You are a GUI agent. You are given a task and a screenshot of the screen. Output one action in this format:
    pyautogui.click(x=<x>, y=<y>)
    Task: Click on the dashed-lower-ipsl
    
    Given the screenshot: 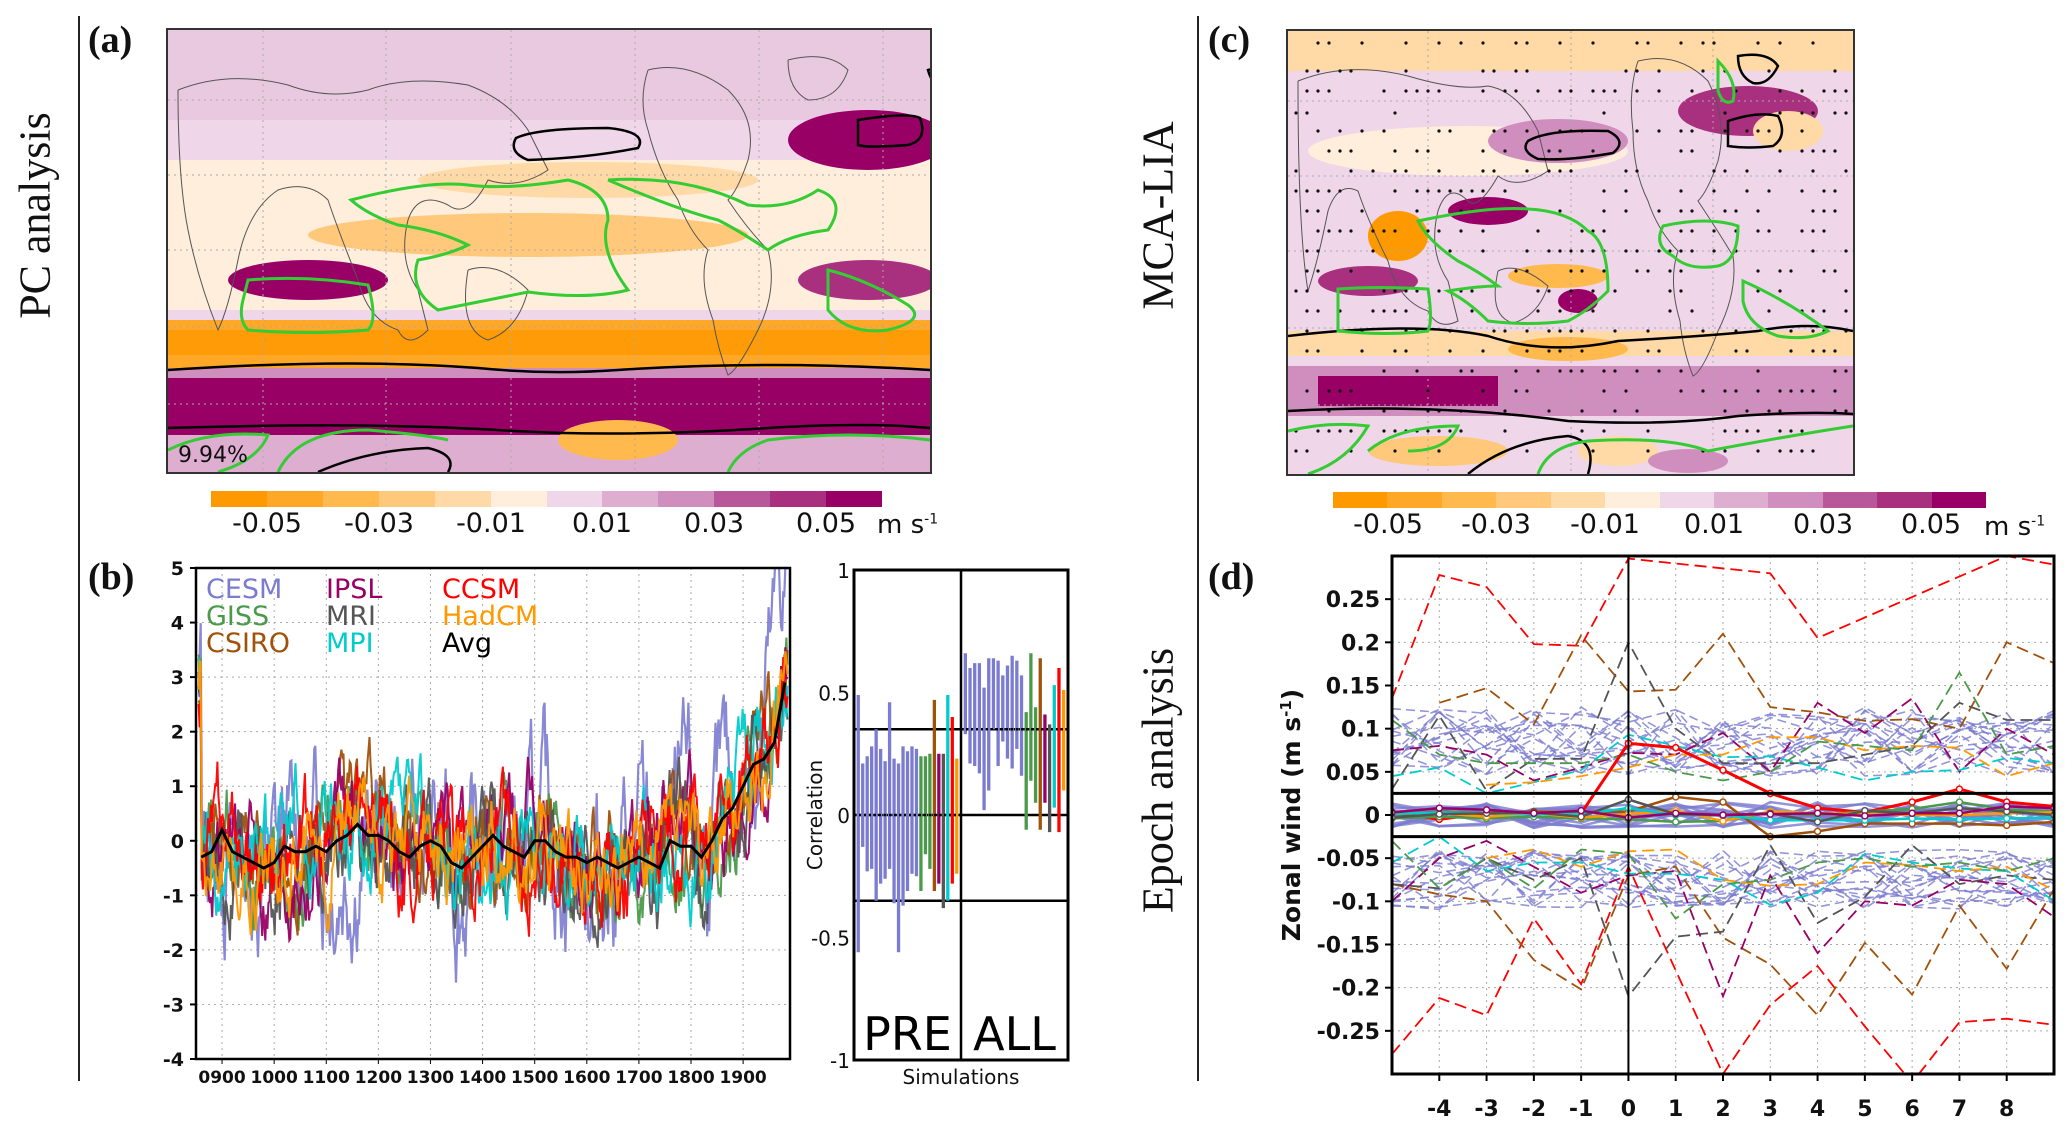 What is the action you would take?
    pyautogui.click(x=1723, y=919)
    